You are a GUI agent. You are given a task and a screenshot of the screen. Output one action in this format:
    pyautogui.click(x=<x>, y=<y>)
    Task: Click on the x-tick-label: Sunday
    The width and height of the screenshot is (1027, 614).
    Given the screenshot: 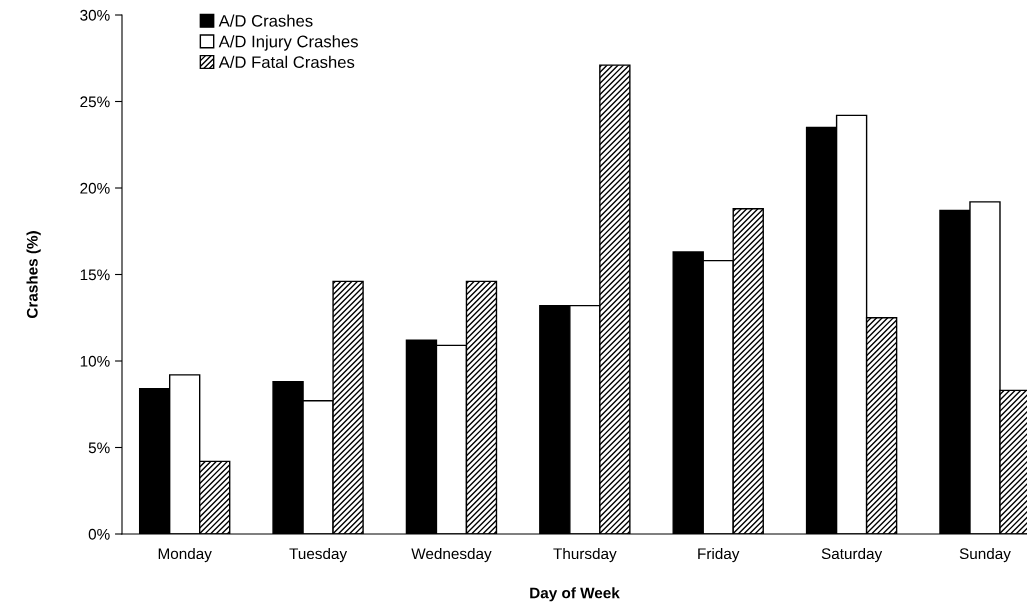 What is the action you would take?
    pyautogui.click(x=985, y=555)
    